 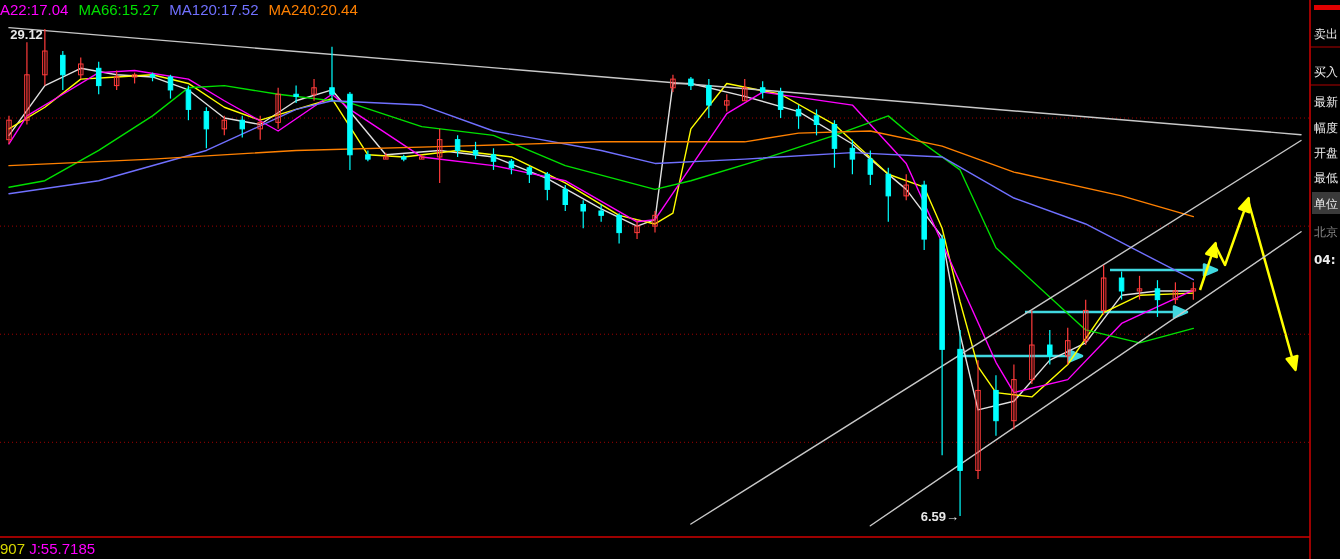 What do you see at coordinates (34, 9) in the screenshot?
I see `text: A22:17.04` at bounding box center [34, 9].